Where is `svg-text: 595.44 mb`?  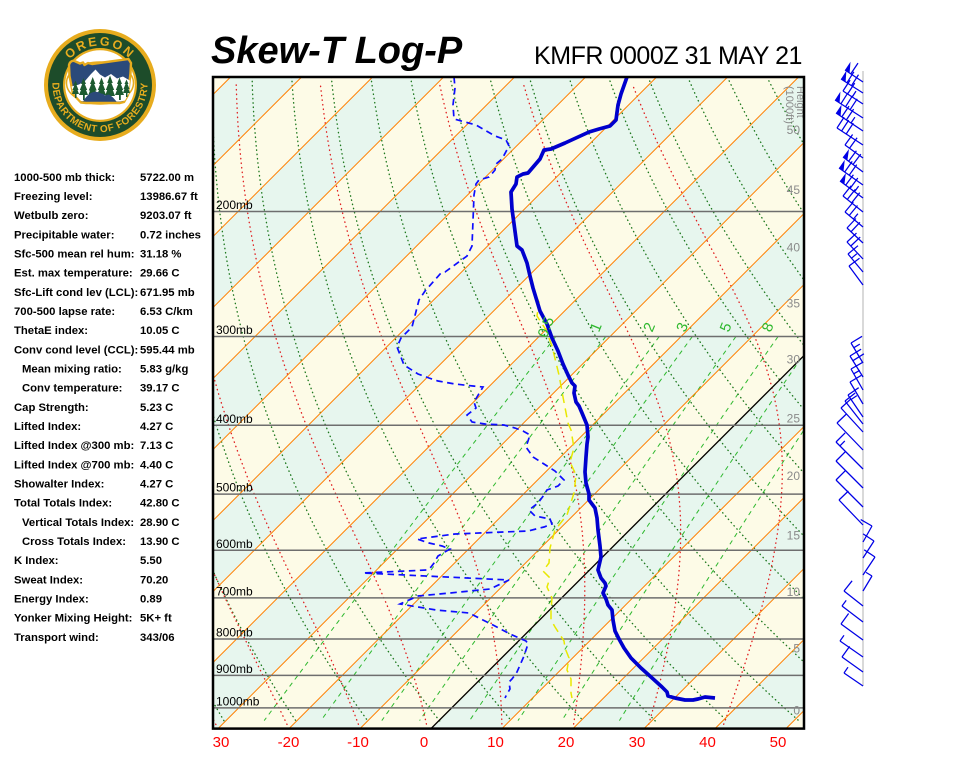
svg-text: 595.44 mb is located at coordinates (167, 350).